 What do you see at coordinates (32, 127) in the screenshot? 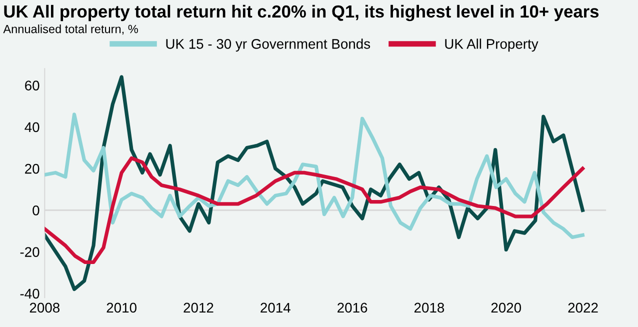
I see `y-tick-label: 40` at bounding box center [32, 127].